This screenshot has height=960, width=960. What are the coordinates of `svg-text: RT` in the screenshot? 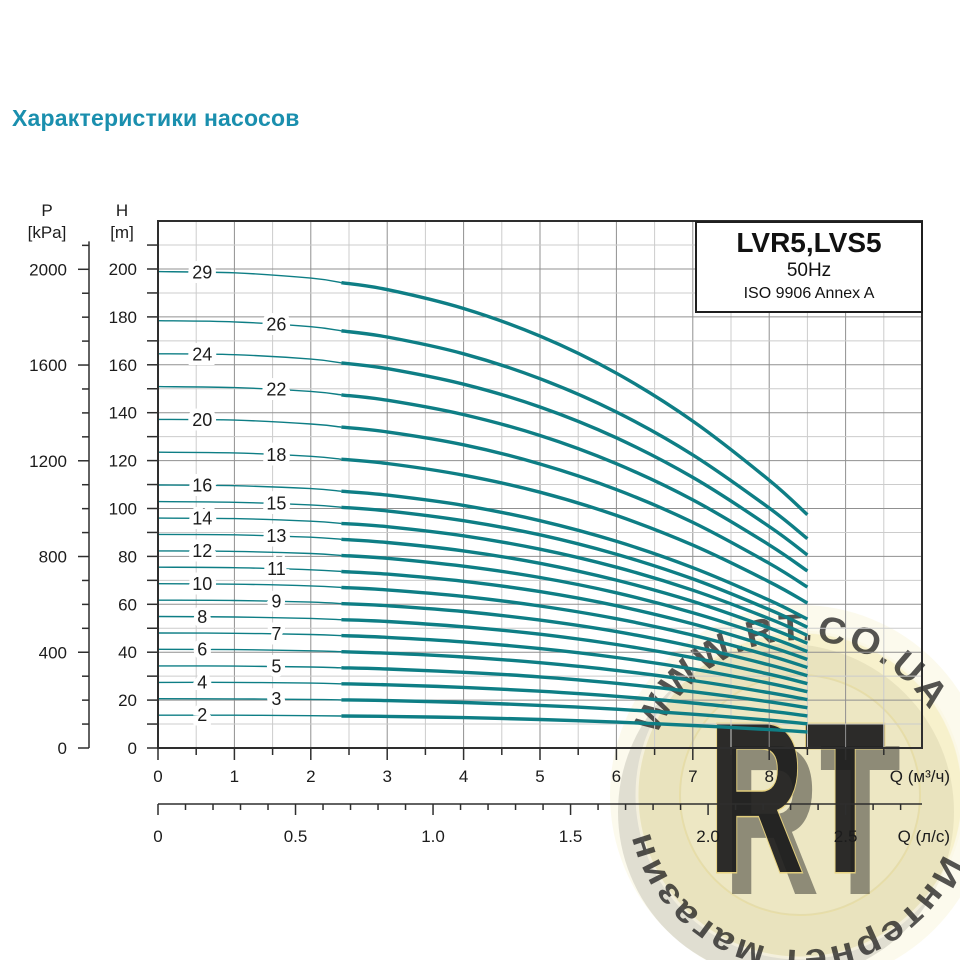 It's located at (812, 819).